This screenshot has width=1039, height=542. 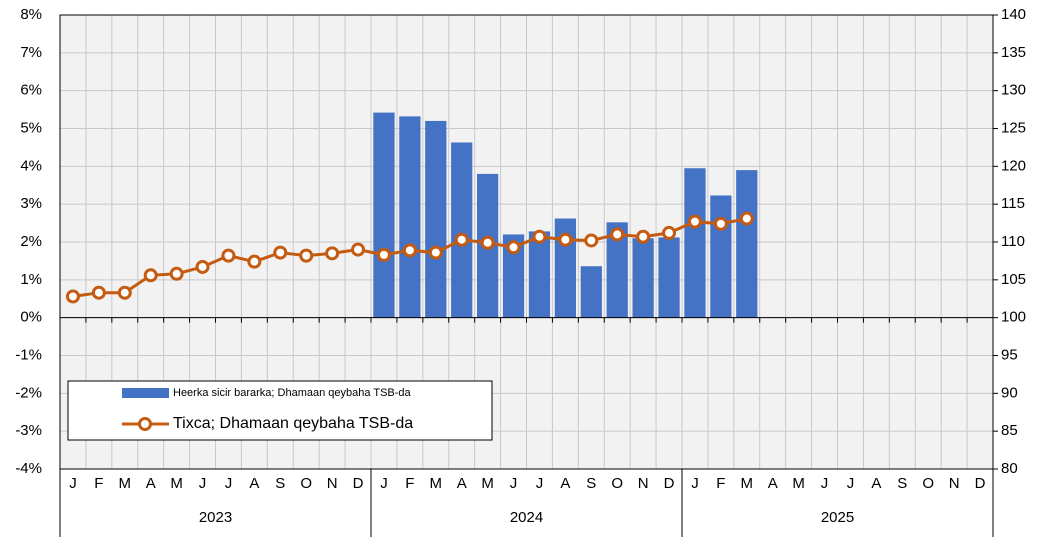 What do you see at coordinates (31, 241) in the screenshot?
I see `y-tick-label: 2%` at bounding box center [31, 241].